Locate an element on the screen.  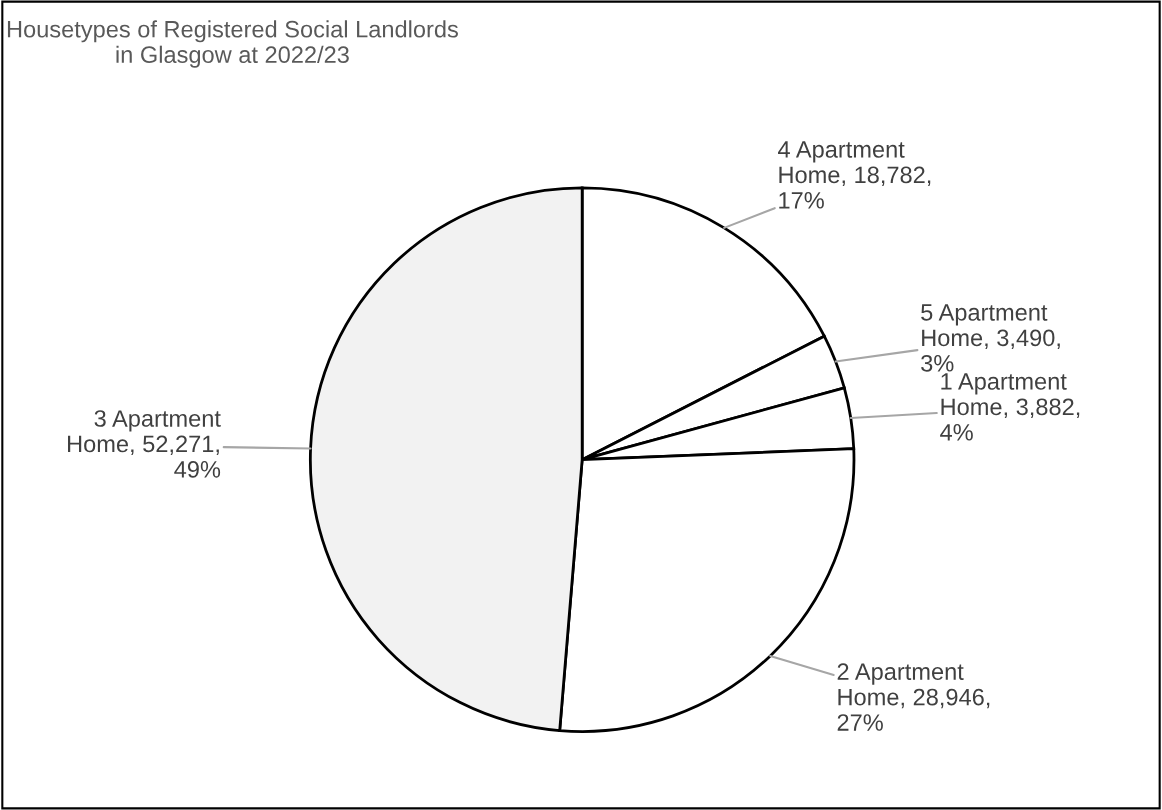
slice-label: 3 Apartment Home, 52,271, 49% is located at coordinates (144, 444).